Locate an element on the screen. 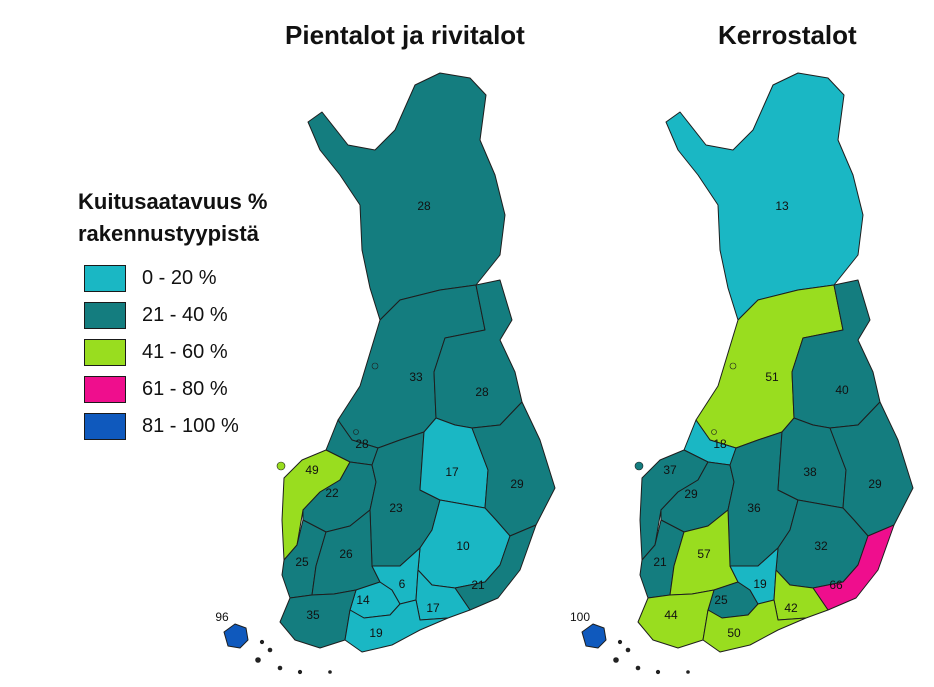 This screenshot has width=934, height=687. legend-item-0-20: 0 - 20 % is located at coordinates (161, 278).